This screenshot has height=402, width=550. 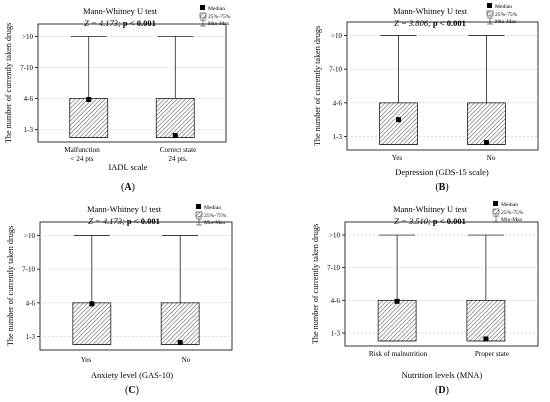 What do you see at coordinates (82, 154) in the screenshot?
I see `category-label: Malfunction < 24 pts` at bounding box center [82, 154].